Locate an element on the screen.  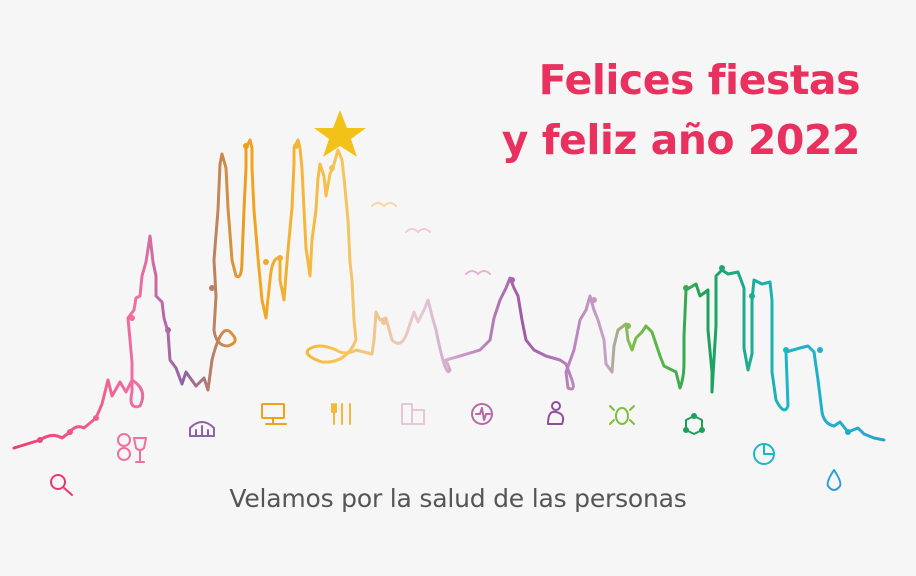
tagline: Velamos por la salud de las personas is located at coordinates (458, 498).